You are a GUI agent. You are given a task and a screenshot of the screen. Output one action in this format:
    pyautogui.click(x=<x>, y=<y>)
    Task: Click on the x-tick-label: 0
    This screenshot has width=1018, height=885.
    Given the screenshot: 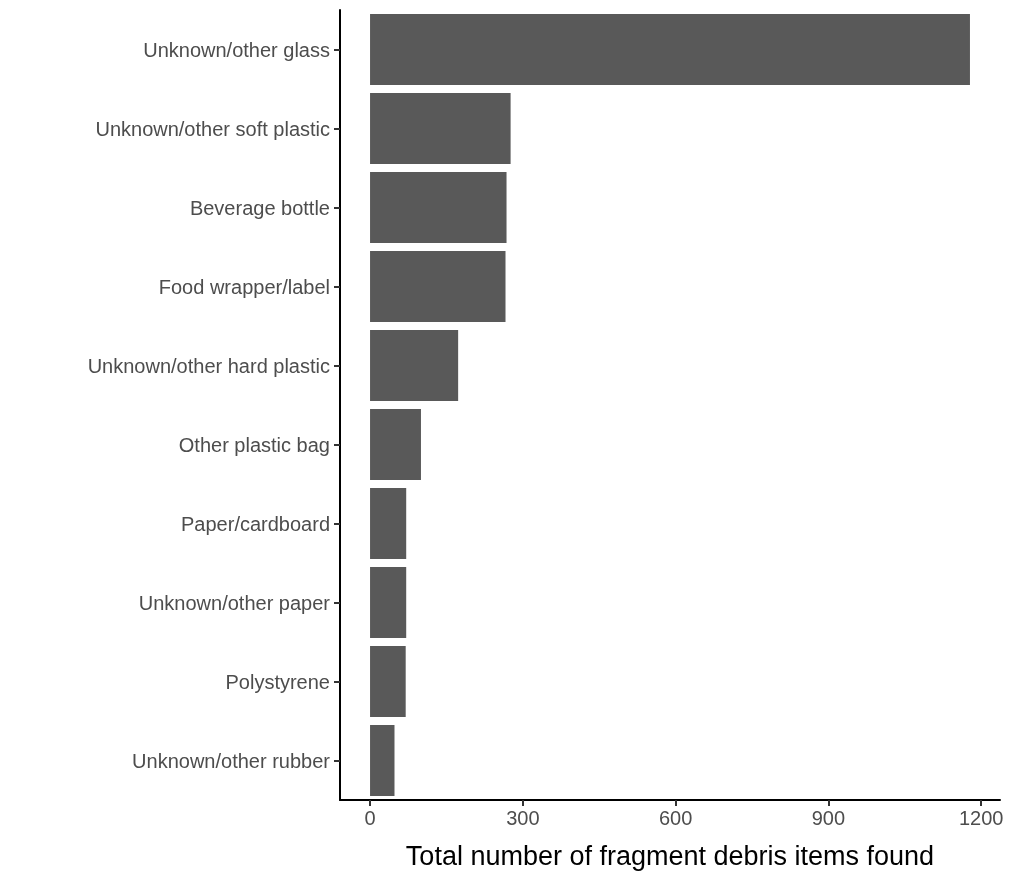 What is the action you would take?
    pyautogui.click(x=370, y=818)
    